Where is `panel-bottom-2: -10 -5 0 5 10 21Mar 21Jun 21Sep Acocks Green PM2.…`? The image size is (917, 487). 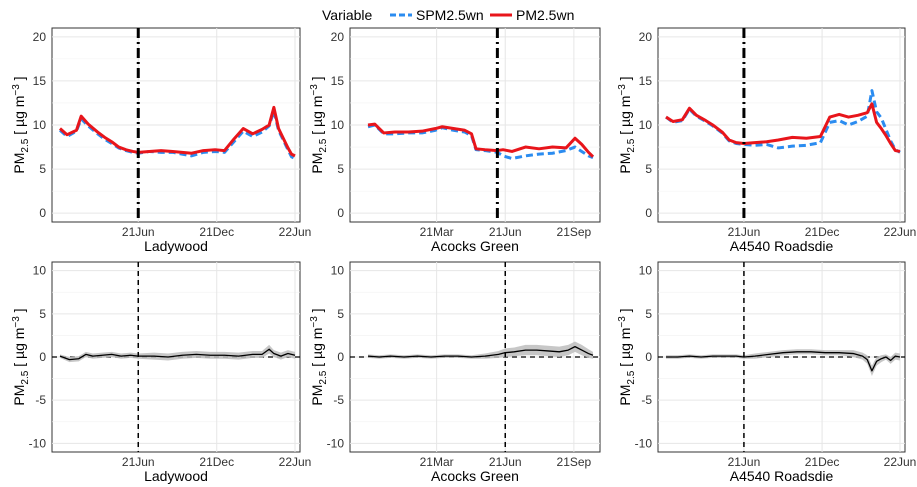 panel-bottom-2: -10 -5 0 5 10 21Mar 21Jun 21Sep Acocks Green PM2.… is located at coordinates (455, 372).